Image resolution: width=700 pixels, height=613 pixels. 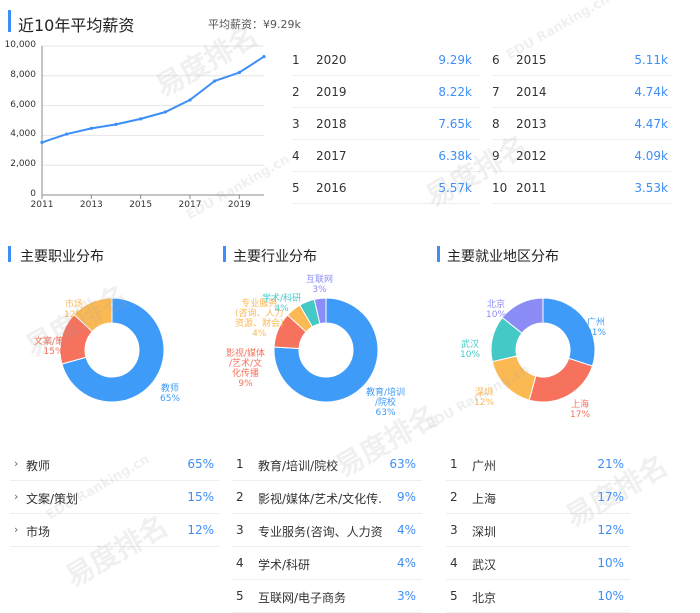 I want to click on list-item-percent: 10%, so click(x=610, y=563).